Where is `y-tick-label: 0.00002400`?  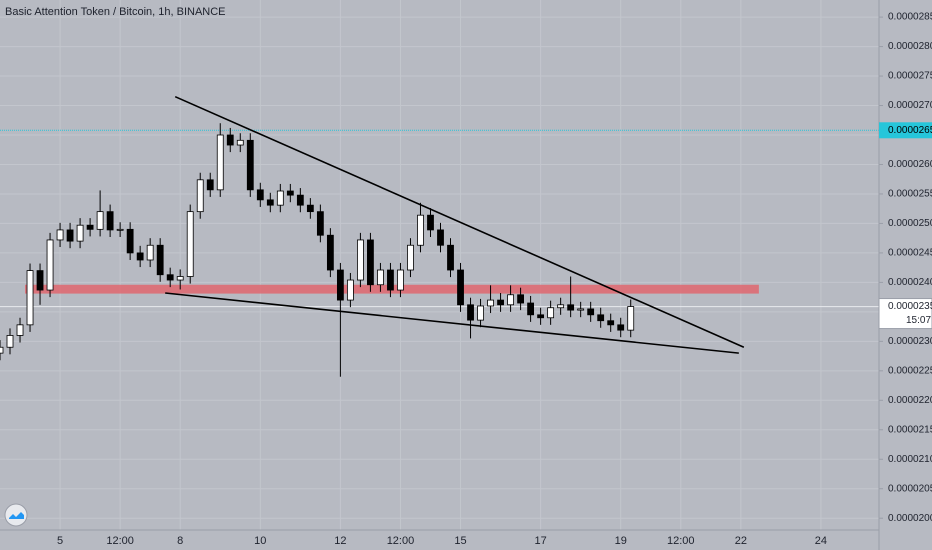
y-tick-label: 0.00002400 is located at coordinates (910, 282).